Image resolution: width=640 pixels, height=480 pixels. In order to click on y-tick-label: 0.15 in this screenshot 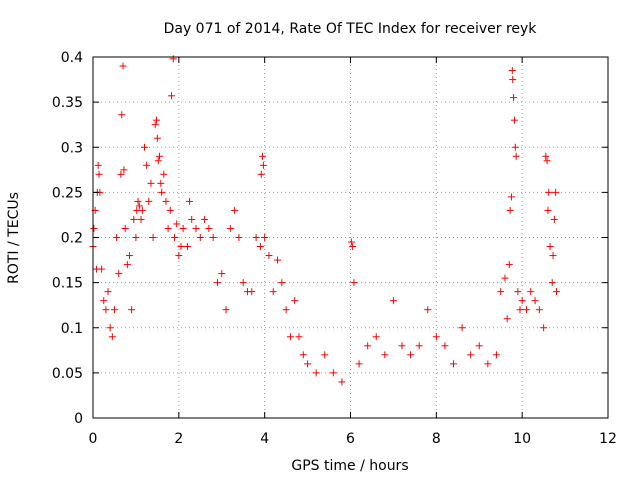, I will do `click(67, 284)`.